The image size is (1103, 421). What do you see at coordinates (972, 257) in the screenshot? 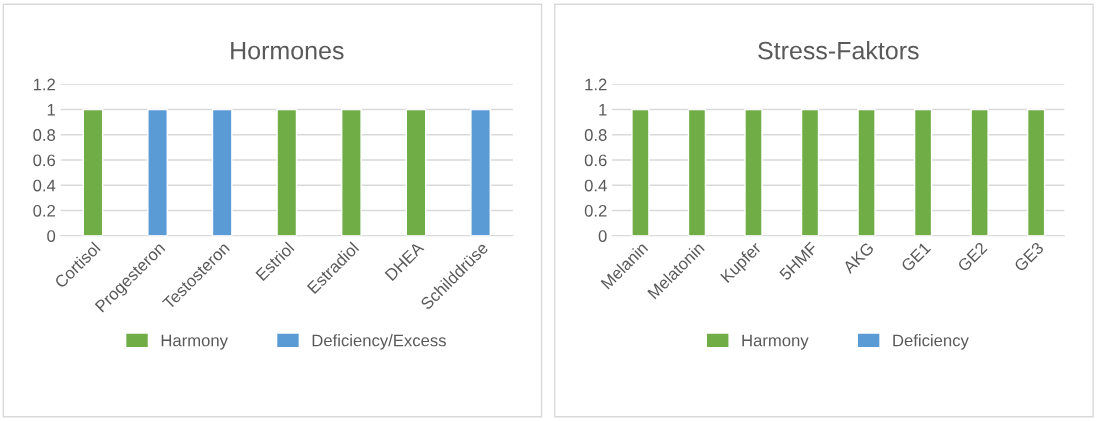
I see `x-tick-label: GE2` at bounding box center [972, 257].